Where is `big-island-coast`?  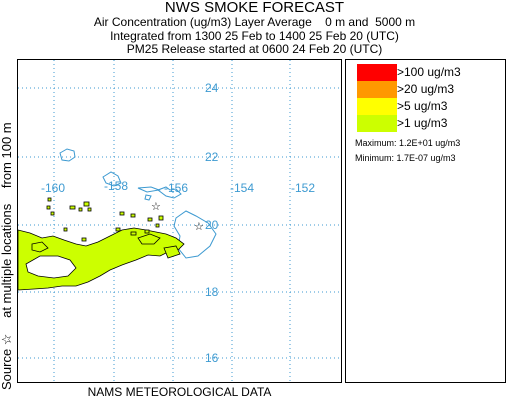
big-island-coast is located at coordinates (195, 234).